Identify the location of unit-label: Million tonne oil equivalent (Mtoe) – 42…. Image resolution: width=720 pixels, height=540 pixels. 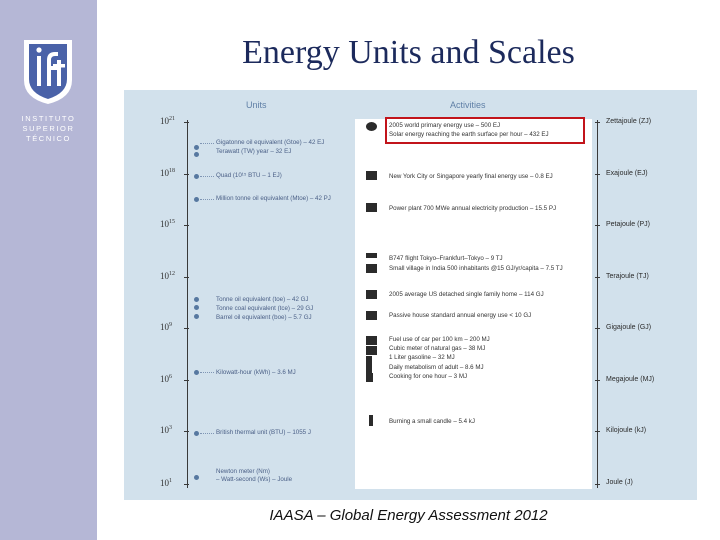
(273, 198).